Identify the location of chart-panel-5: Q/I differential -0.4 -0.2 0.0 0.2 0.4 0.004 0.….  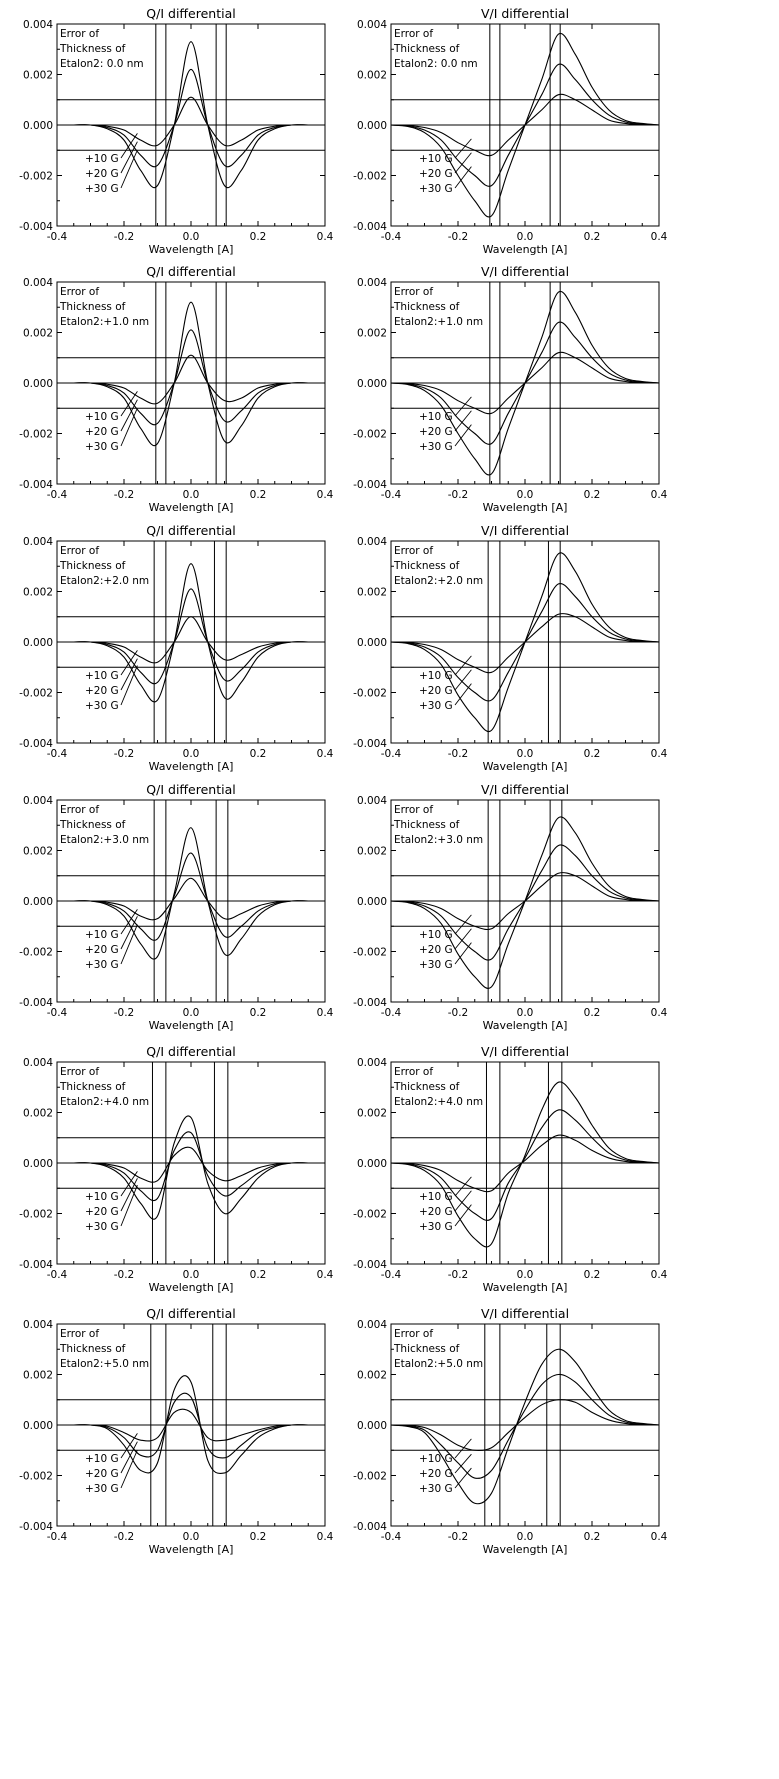
(176, 648).